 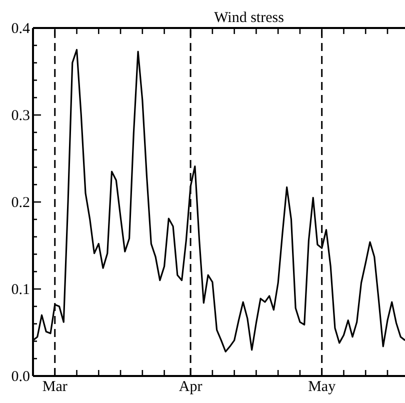 What do you see at coordinates (190, 387) in the screenshot?
I see `x-tick-label: Apr` at bounding box center [190, 387].